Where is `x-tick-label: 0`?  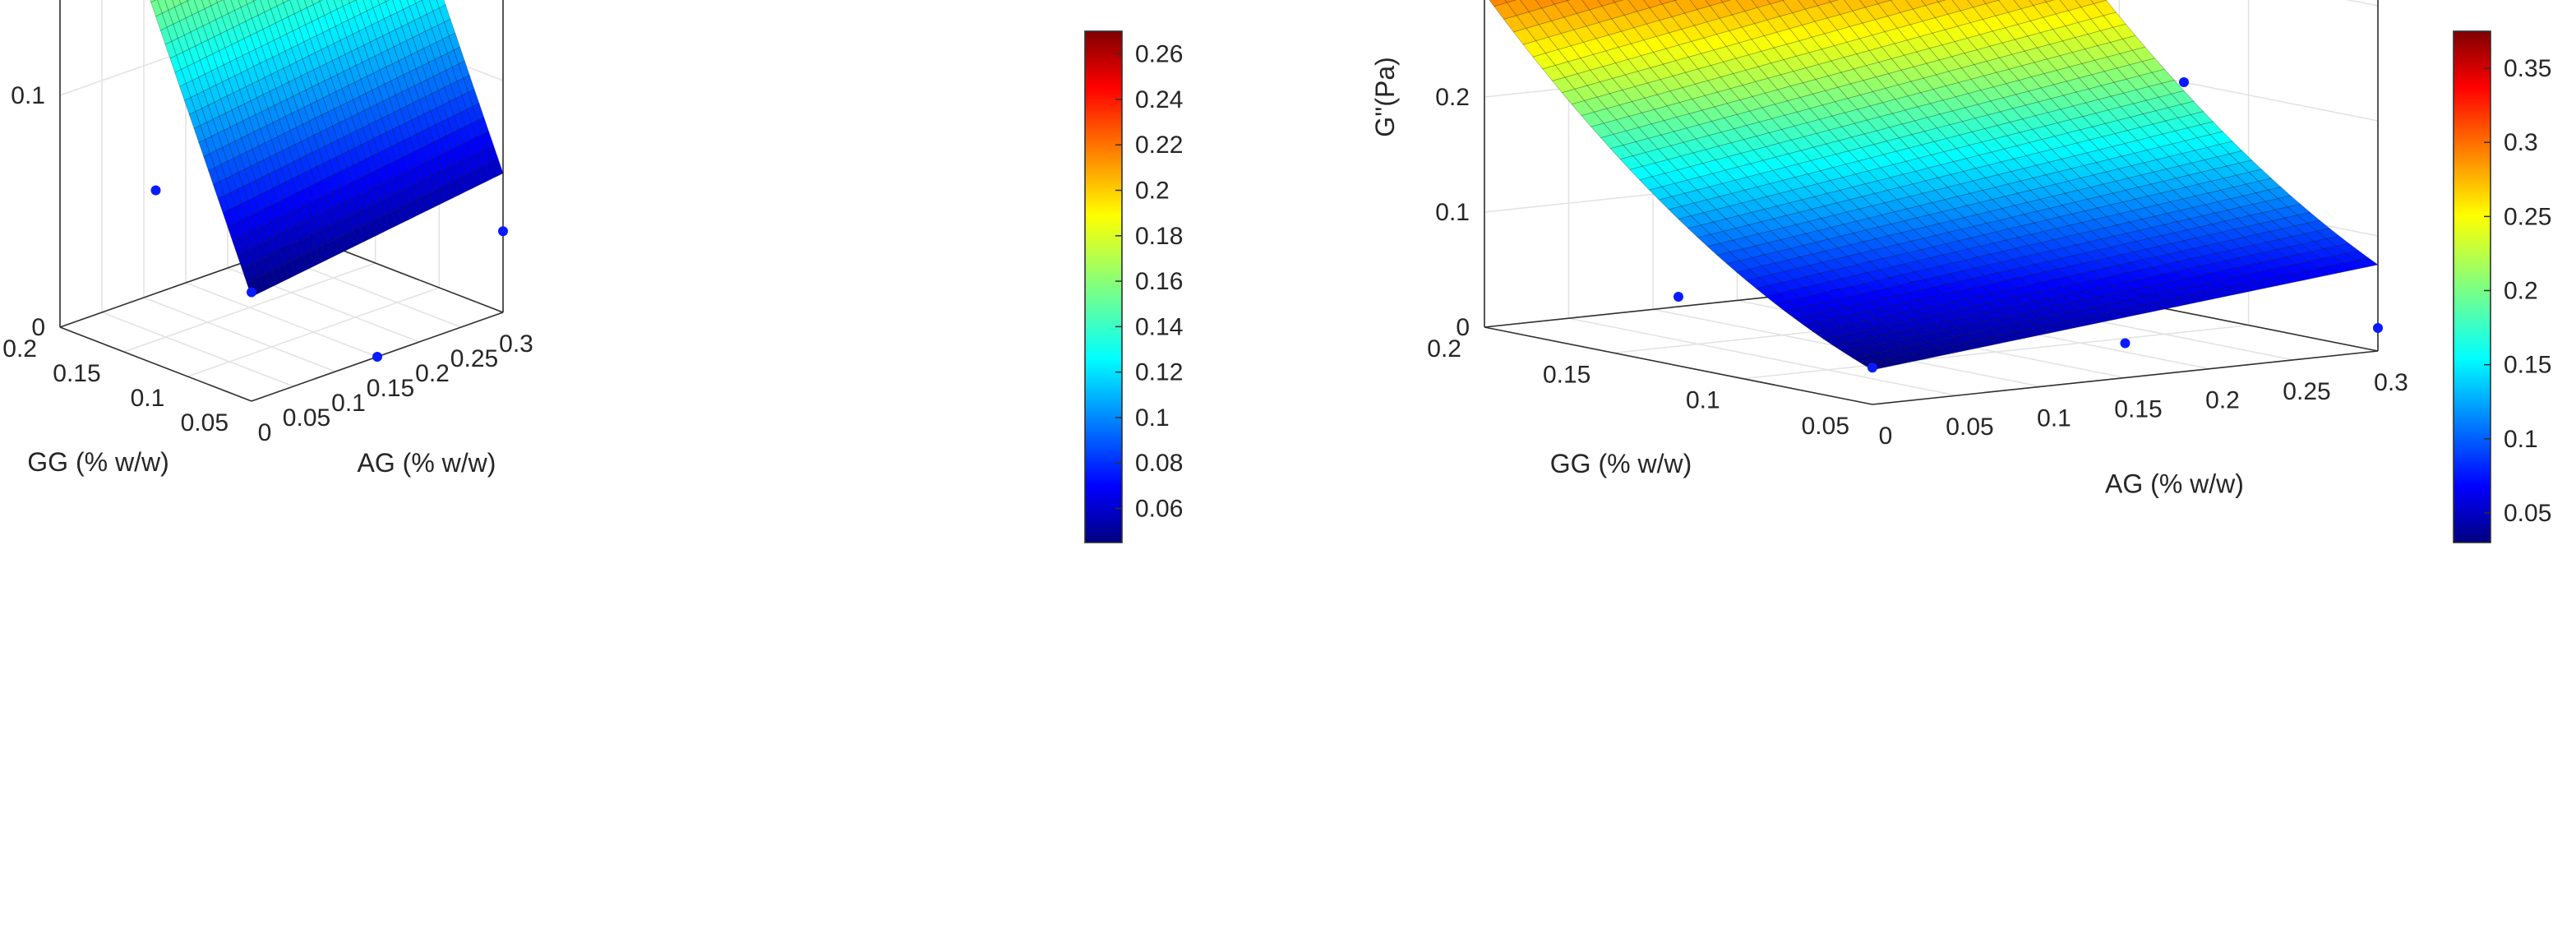
x-tick-label: 0 is located at coordinates (265, 432).